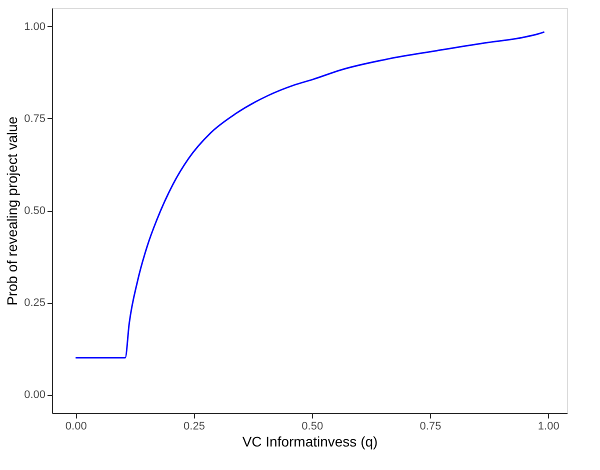 The image size is (600, 470). What do you see at coordinates (35, 118) in the screenshot?
I see `y-tick-label: 0.75` at bounding box center [35, 118].